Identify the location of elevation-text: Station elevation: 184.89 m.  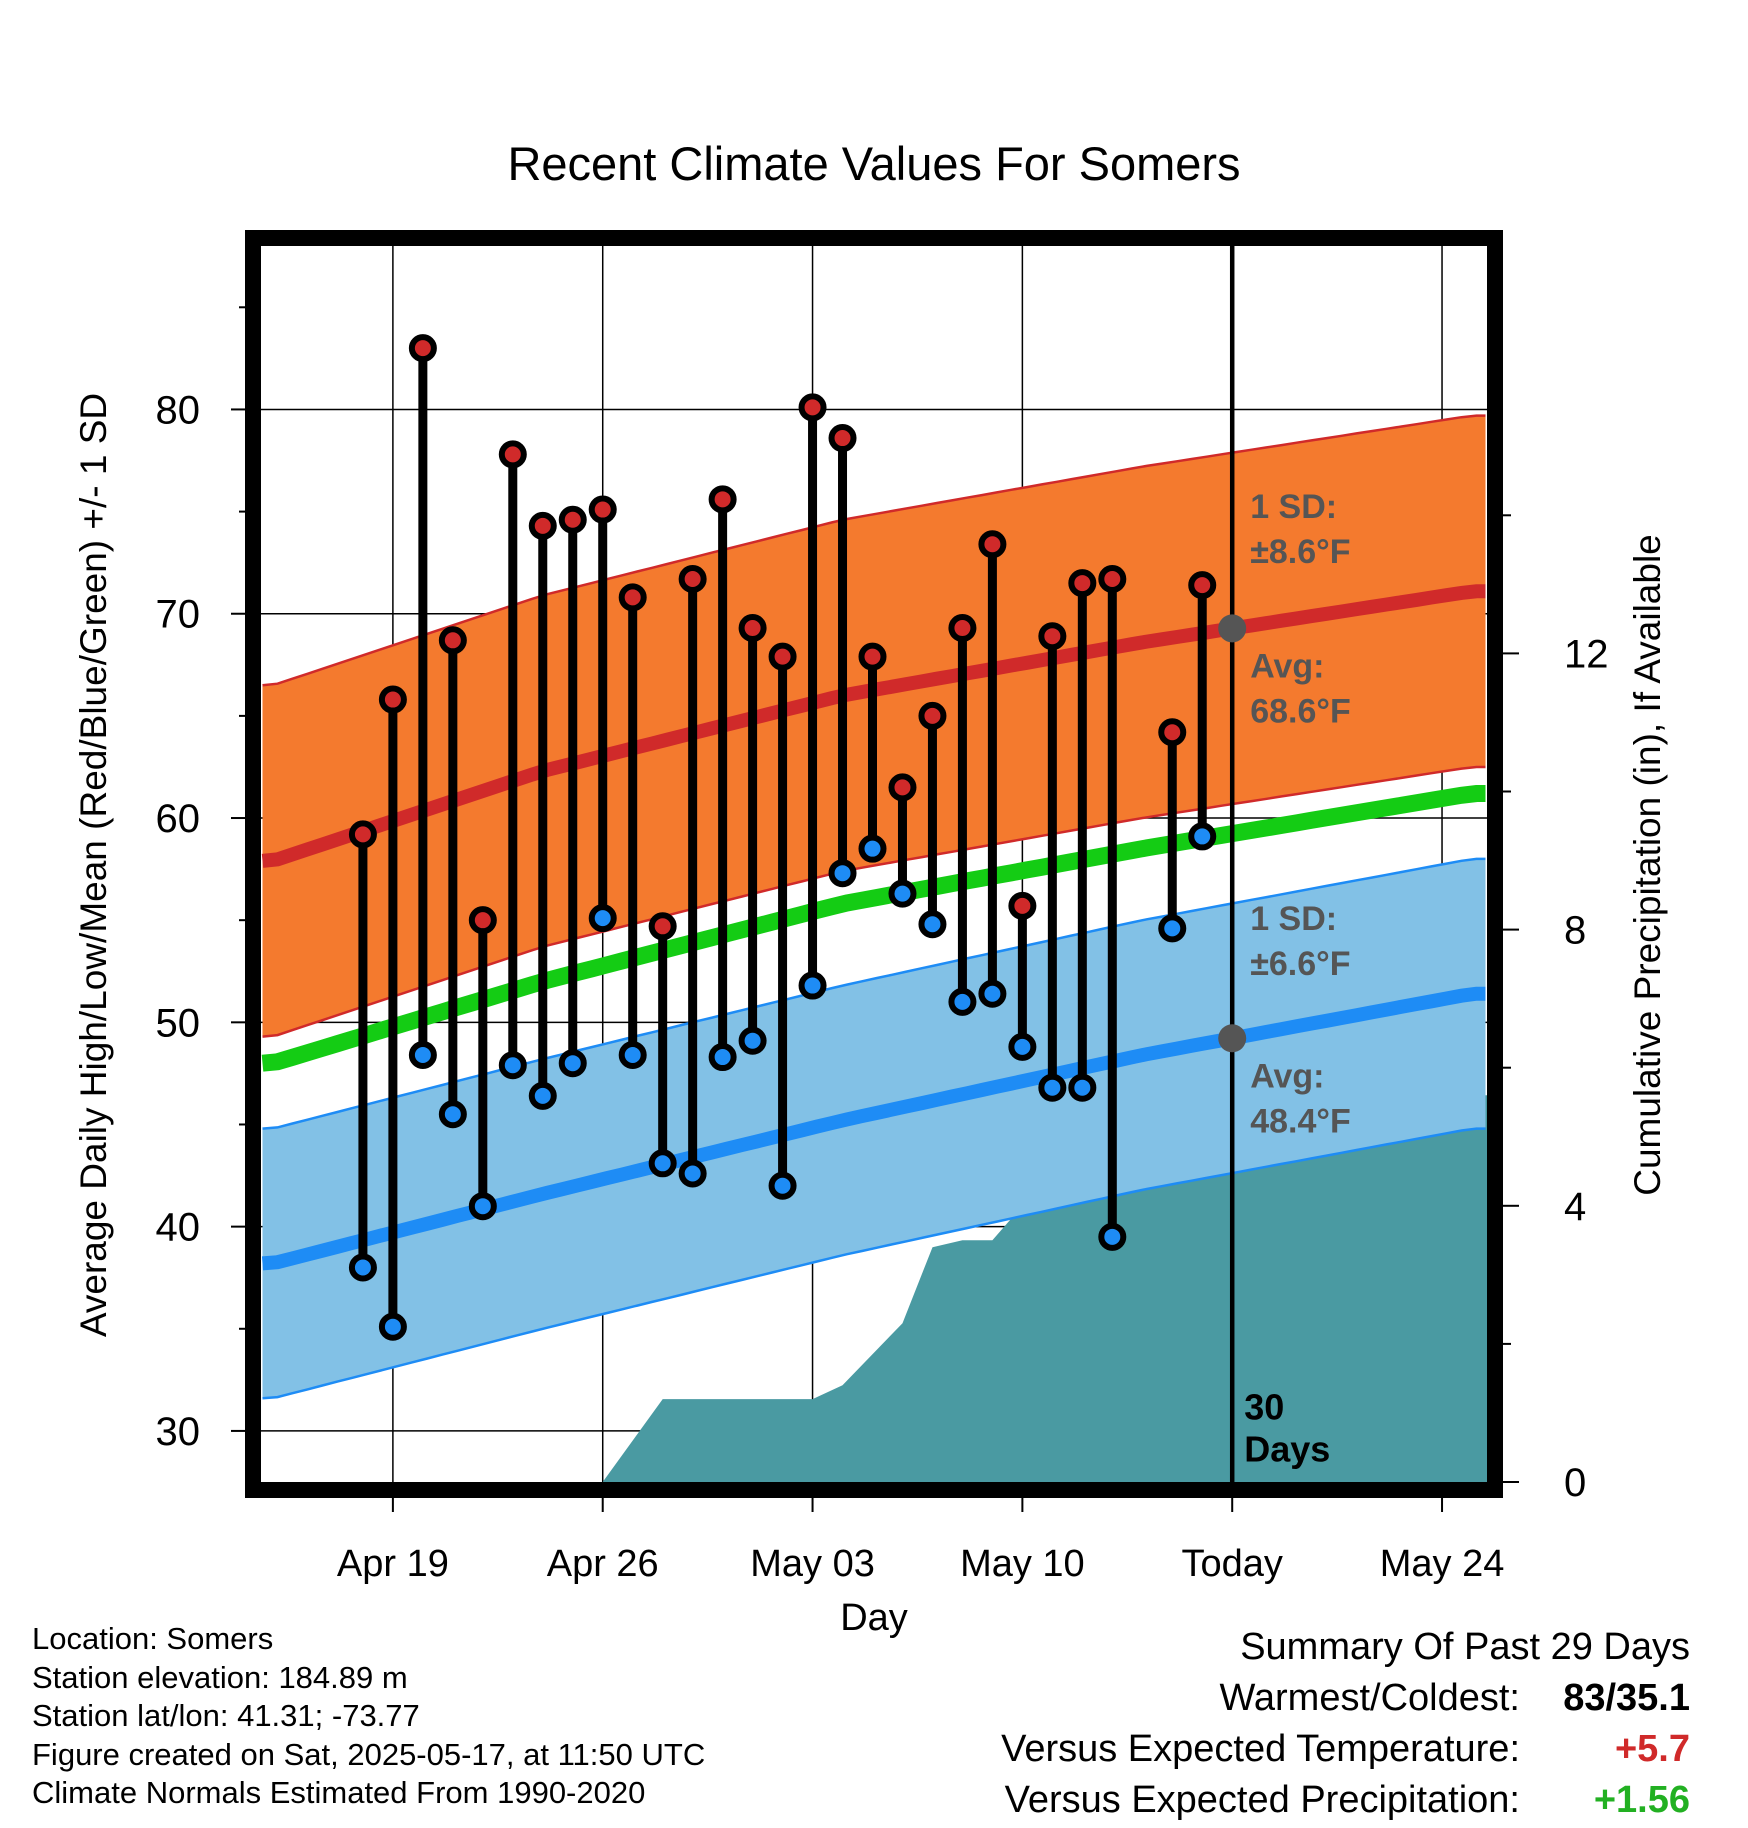
(220, 1677).